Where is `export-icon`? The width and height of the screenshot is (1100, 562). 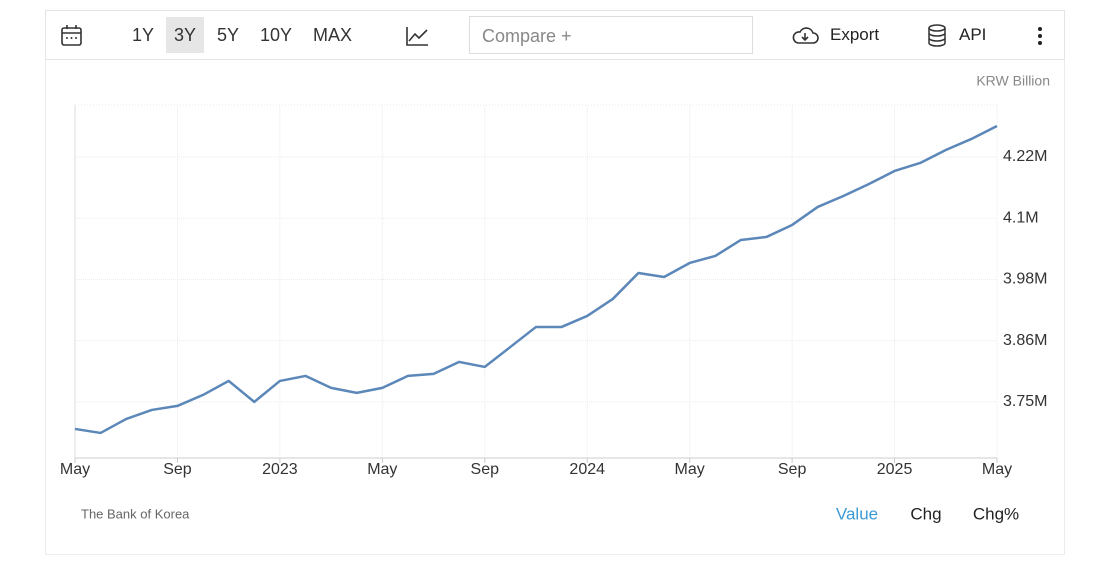 export-icon is located at coordinates (805, 36).